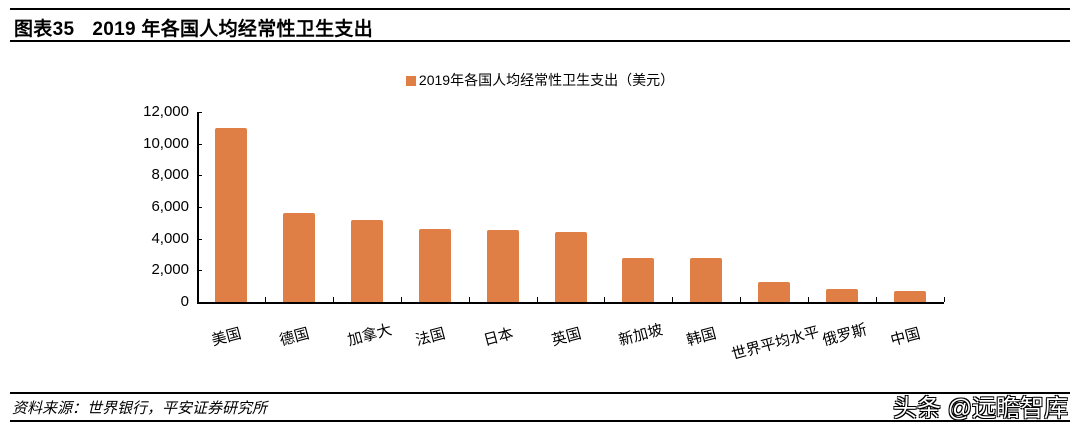 This screenshot has height=431, width=1080. I want to click on y-tick-label: 0, so click(184, 301).